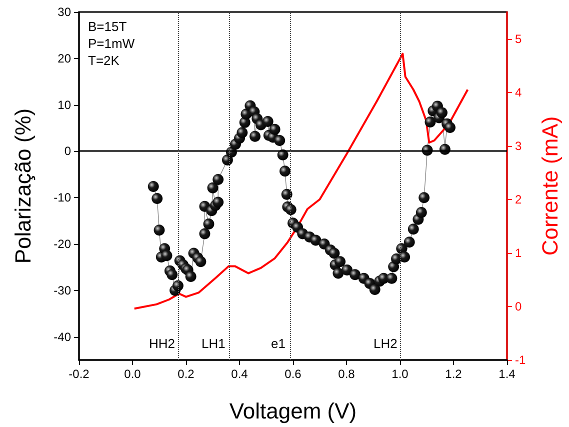 The height and width of the screenshot is (427, 569). Describe the element at coordinates (293, 374) in the screenshot. I see `x-tick-label: 0.6` at that location.